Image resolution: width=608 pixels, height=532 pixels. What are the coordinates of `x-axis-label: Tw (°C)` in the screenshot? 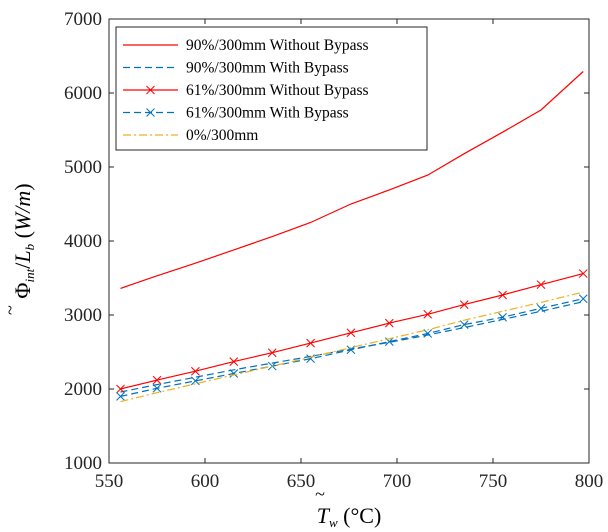 It's located at (349, 516).